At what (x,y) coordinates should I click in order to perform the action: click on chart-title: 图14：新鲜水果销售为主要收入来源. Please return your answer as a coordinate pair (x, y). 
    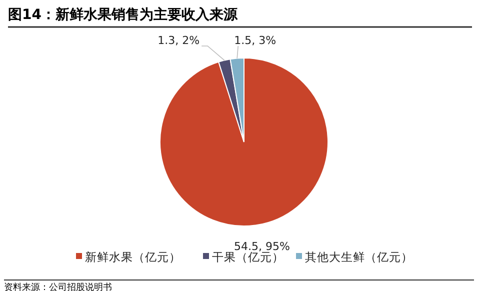
    Looking at the image, I should click on (123, 14).